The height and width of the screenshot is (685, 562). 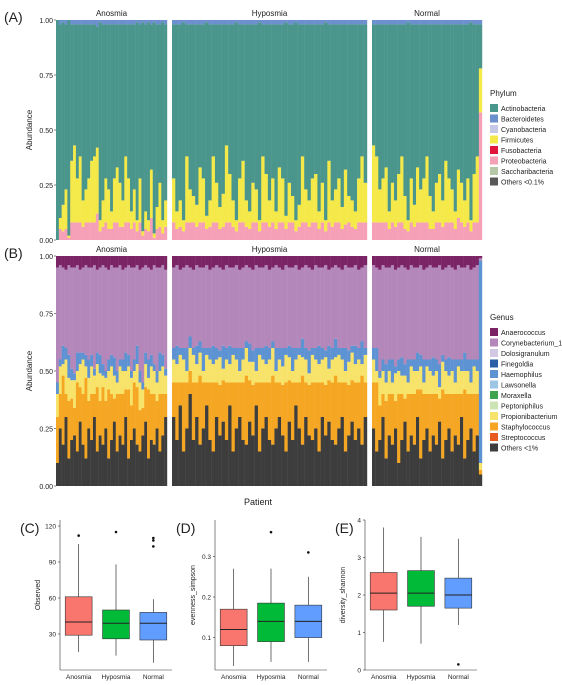 What do you see at coordinates (421, 677) in the screenshot?
I see `x-tick-label: Hyposmia` at bounding box center [421, 677].